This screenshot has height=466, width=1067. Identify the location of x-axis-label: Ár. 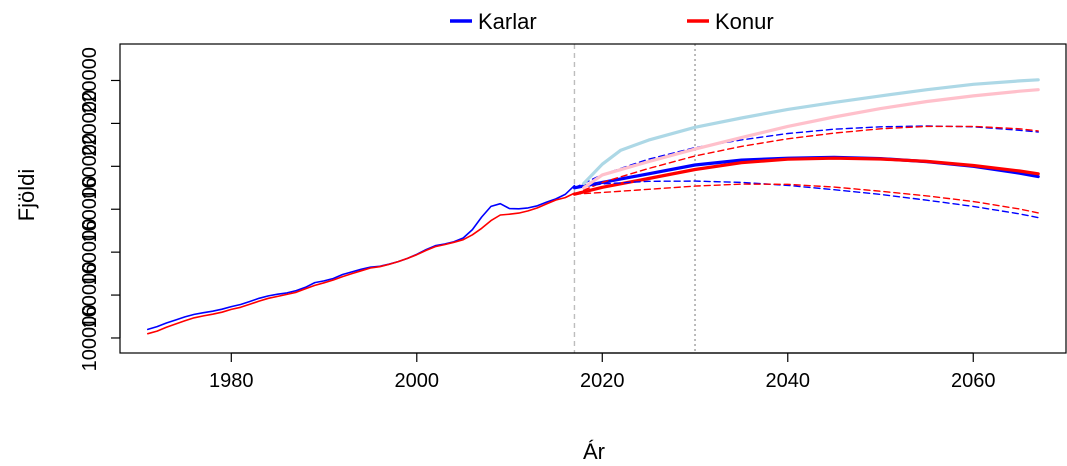
(594, 451).